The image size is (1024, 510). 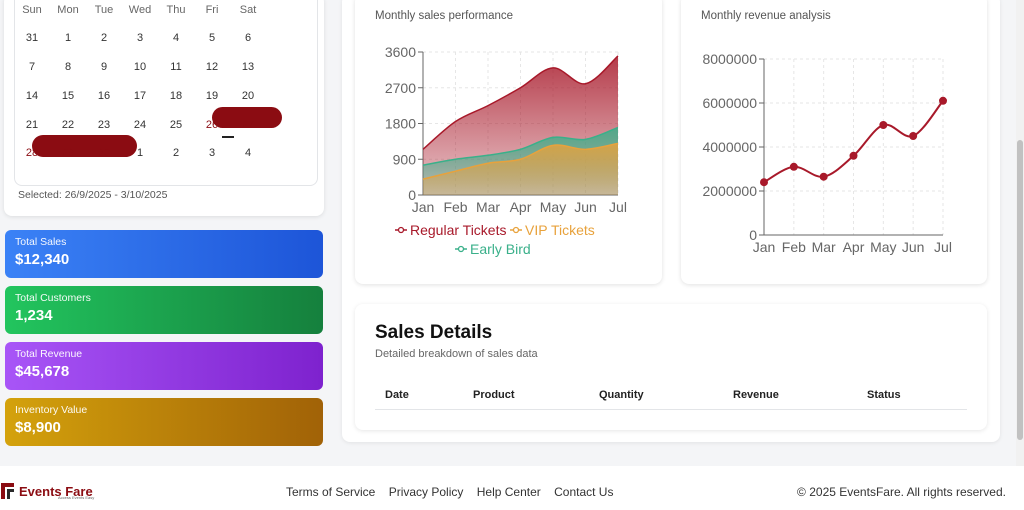 I want to click on calendar-day-selected: 28, so click(x=32, y=153).